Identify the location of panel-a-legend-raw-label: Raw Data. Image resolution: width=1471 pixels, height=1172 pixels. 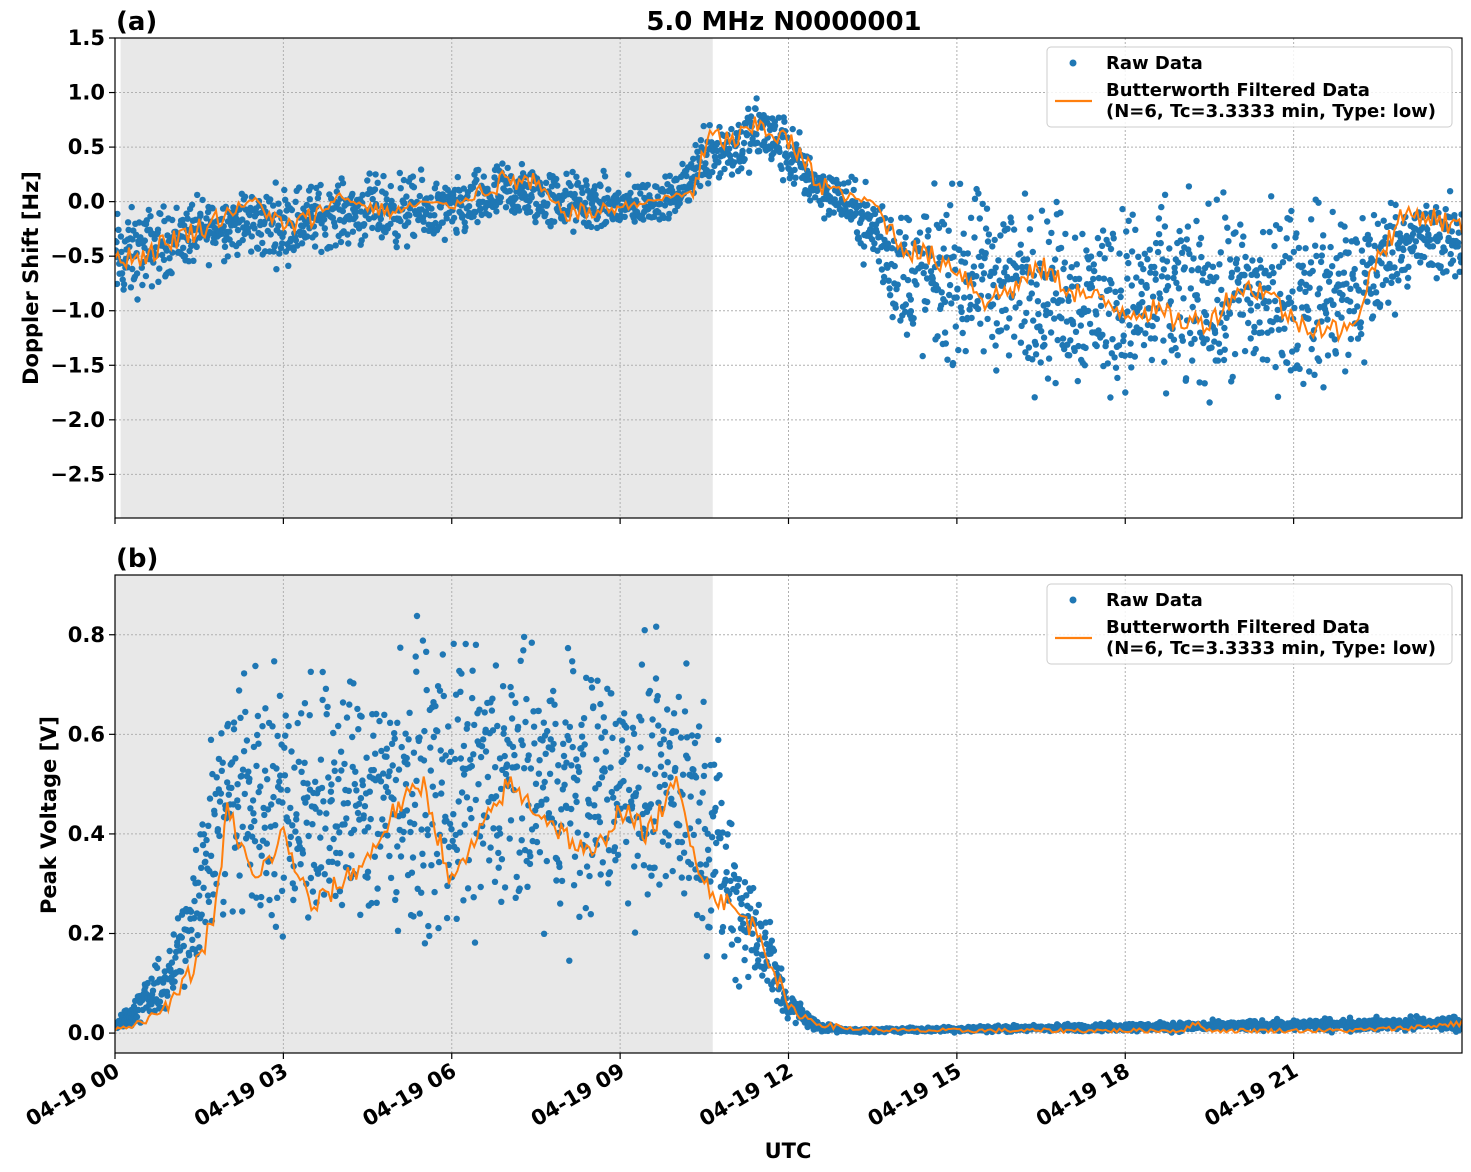
(1154, 63).